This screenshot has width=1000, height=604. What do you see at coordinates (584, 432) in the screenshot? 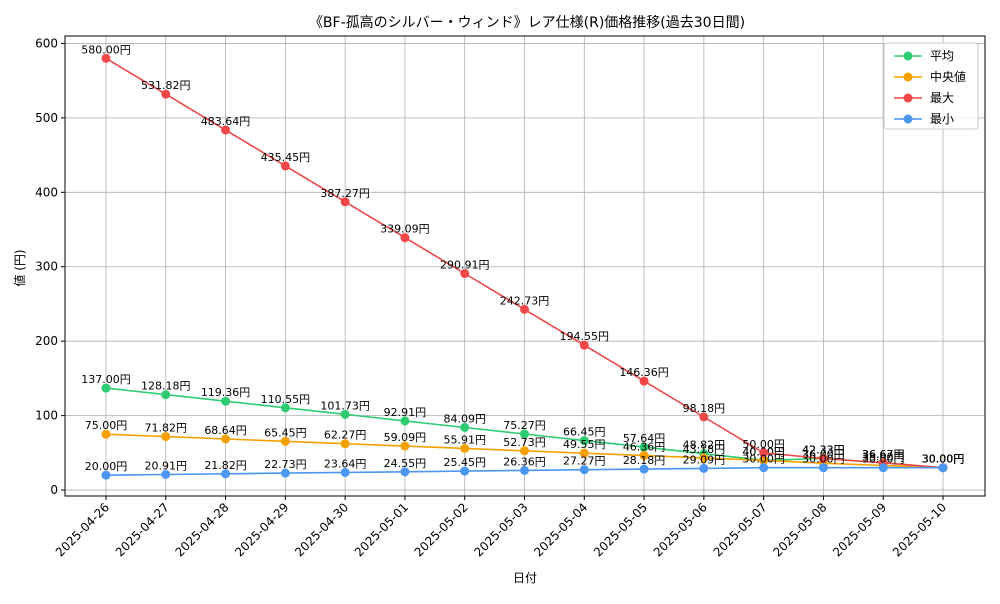
I see `data-label: 66.45円` at bounding box center [584, 432].